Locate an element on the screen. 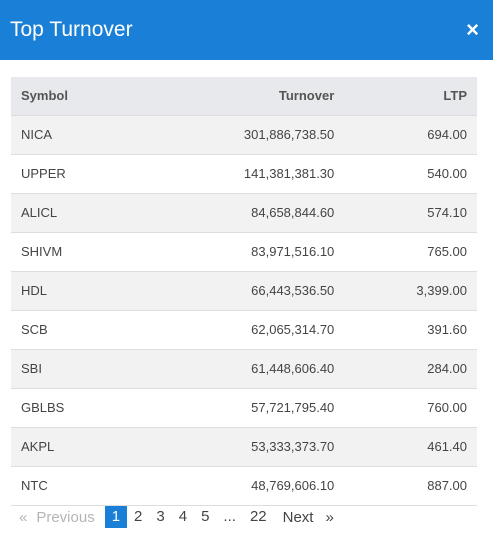 Image resolution: width=493 pixels, height=555 pixels. table-row: NICA 301,886,738.50 694.00 is located at coordinates (244, 135).